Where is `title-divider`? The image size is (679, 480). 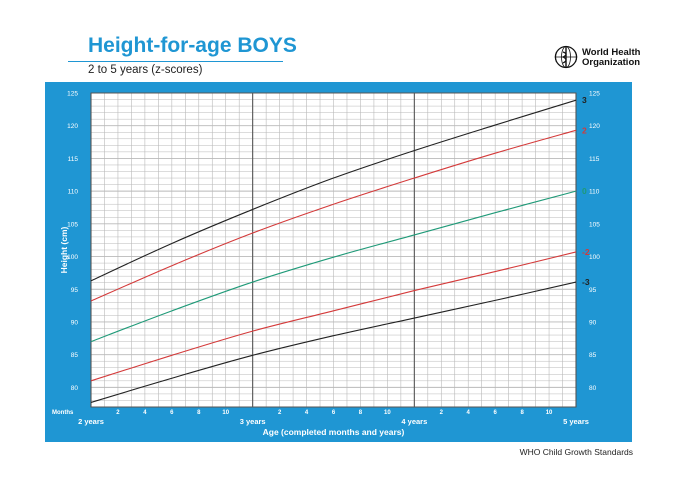 title-divider is located at coordinates (175, 61).